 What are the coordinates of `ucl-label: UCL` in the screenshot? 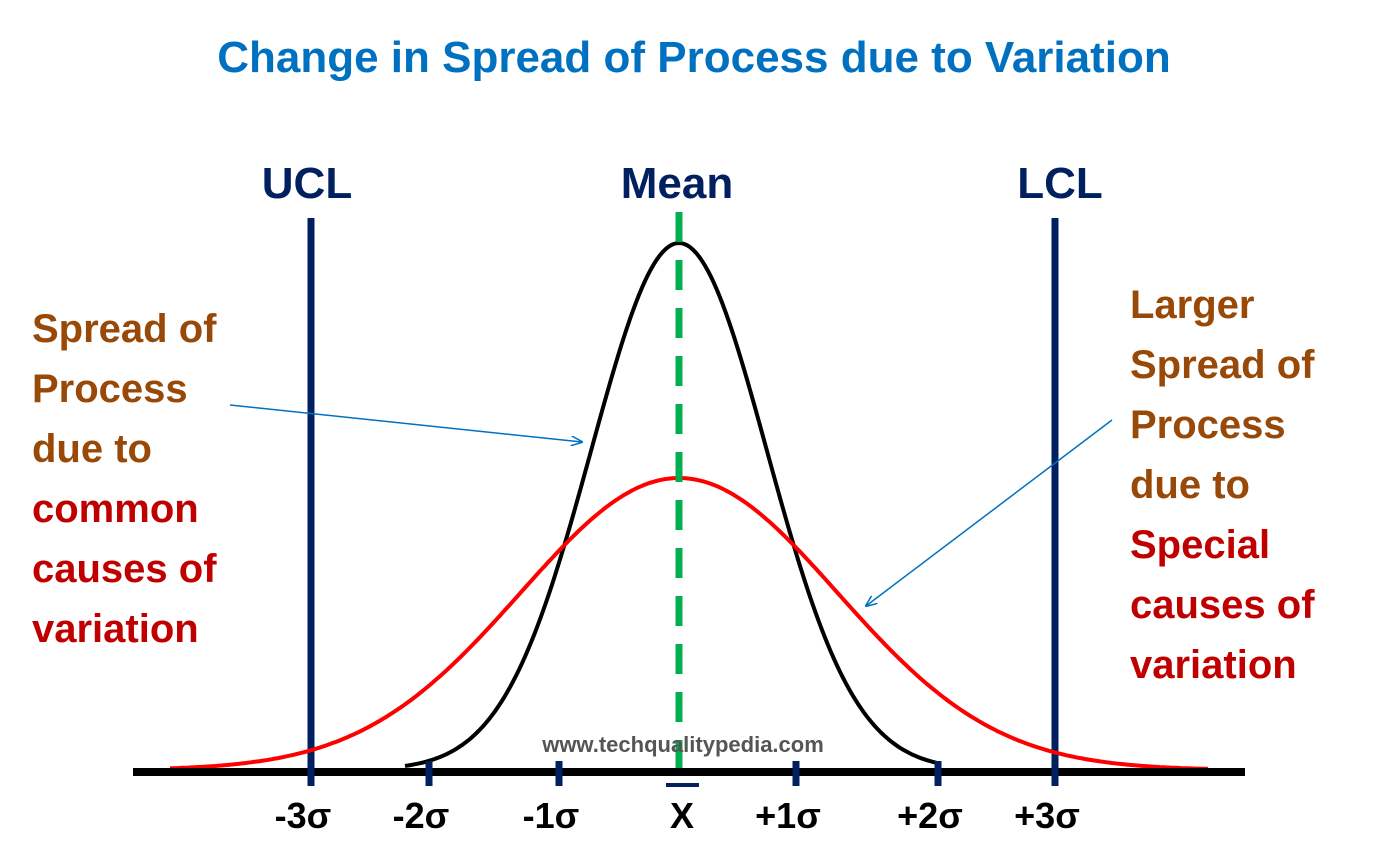 It's located at (307, 183).